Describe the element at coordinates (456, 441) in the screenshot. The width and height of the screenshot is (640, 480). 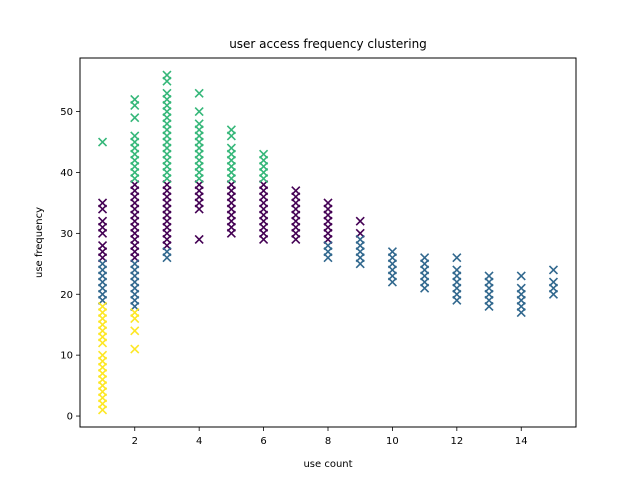
I see `x-tick-label: 12` at that location.